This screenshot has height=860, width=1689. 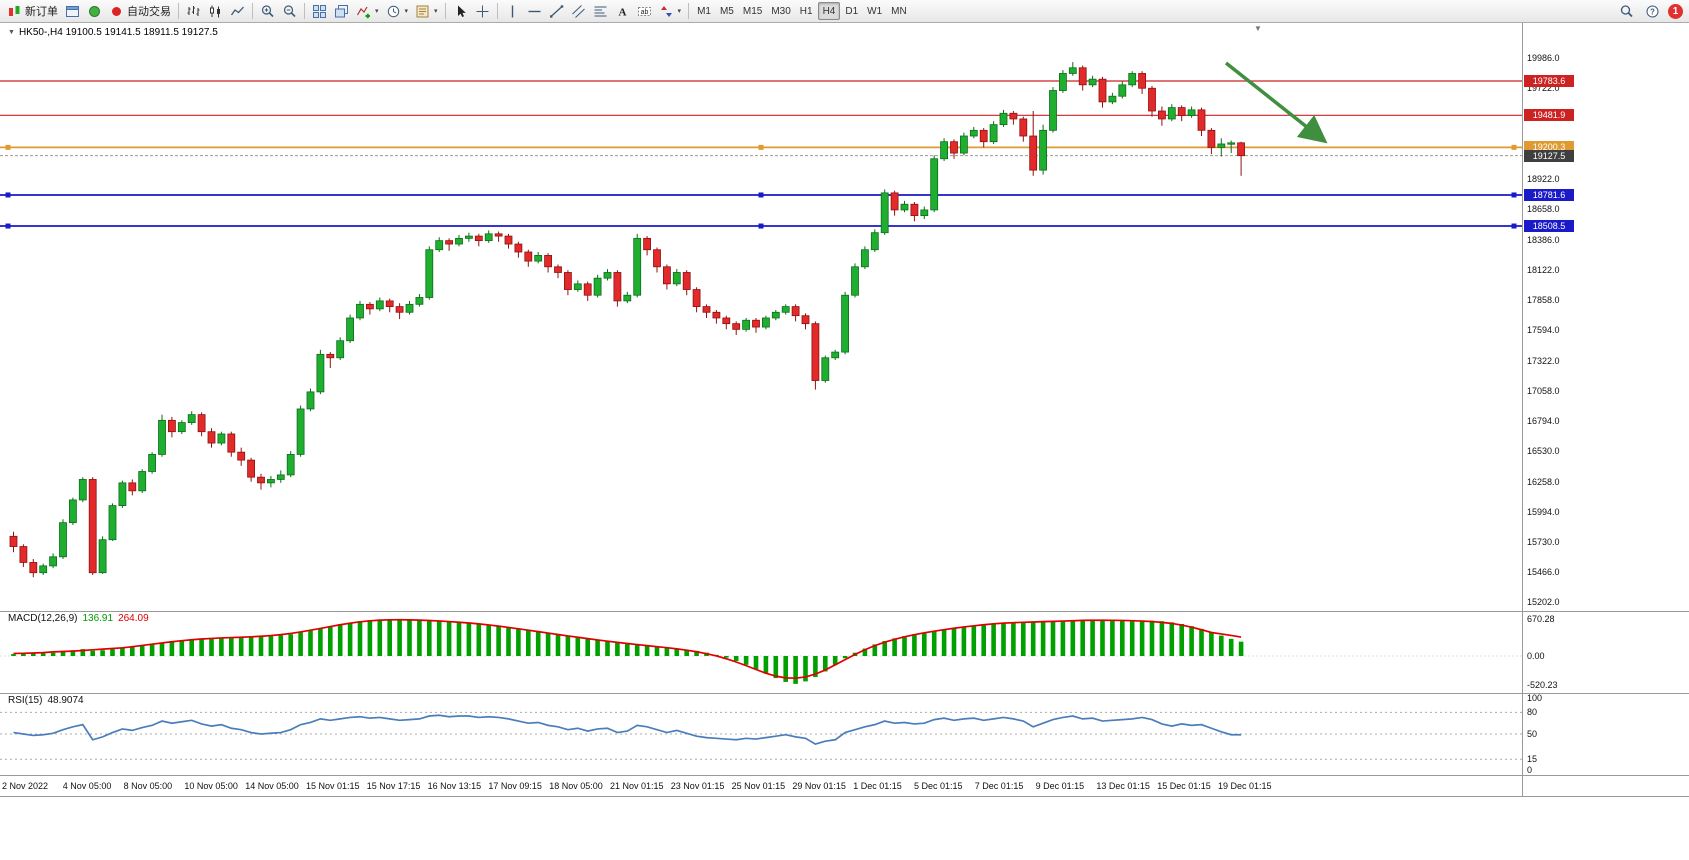 I want to click on price-line-badge: 18508.5, so click(x=1549, y=226).